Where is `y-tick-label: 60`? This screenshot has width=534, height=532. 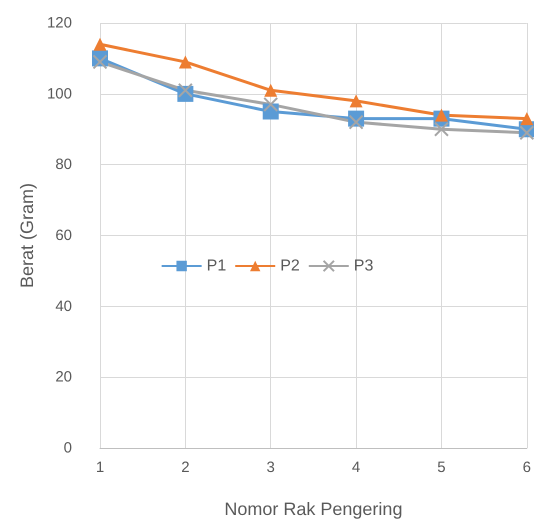 y-tick-label: 60 is located at coordinates (63, 235).